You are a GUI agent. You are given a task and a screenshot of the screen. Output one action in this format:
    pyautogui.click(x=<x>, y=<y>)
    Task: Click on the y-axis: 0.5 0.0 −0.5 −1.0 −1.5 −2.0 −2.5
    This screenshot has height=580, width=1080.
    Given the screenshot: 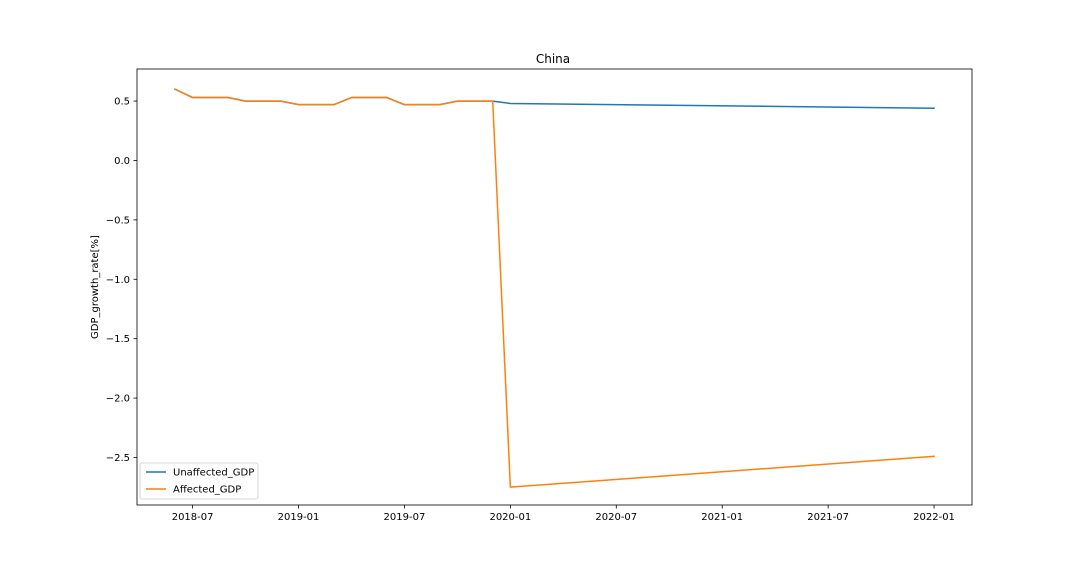 What is the action you would take?
    pyautogui.click(x=121, y=280)
    